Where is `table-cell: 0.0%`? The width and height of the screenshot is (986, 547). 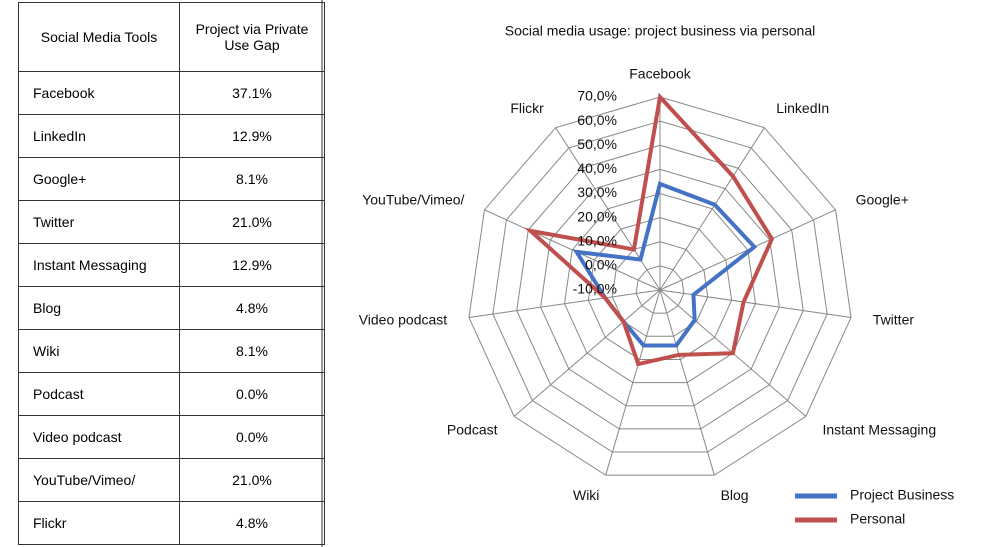
table-cell: 0.0% is located at coordinates (252, 437).